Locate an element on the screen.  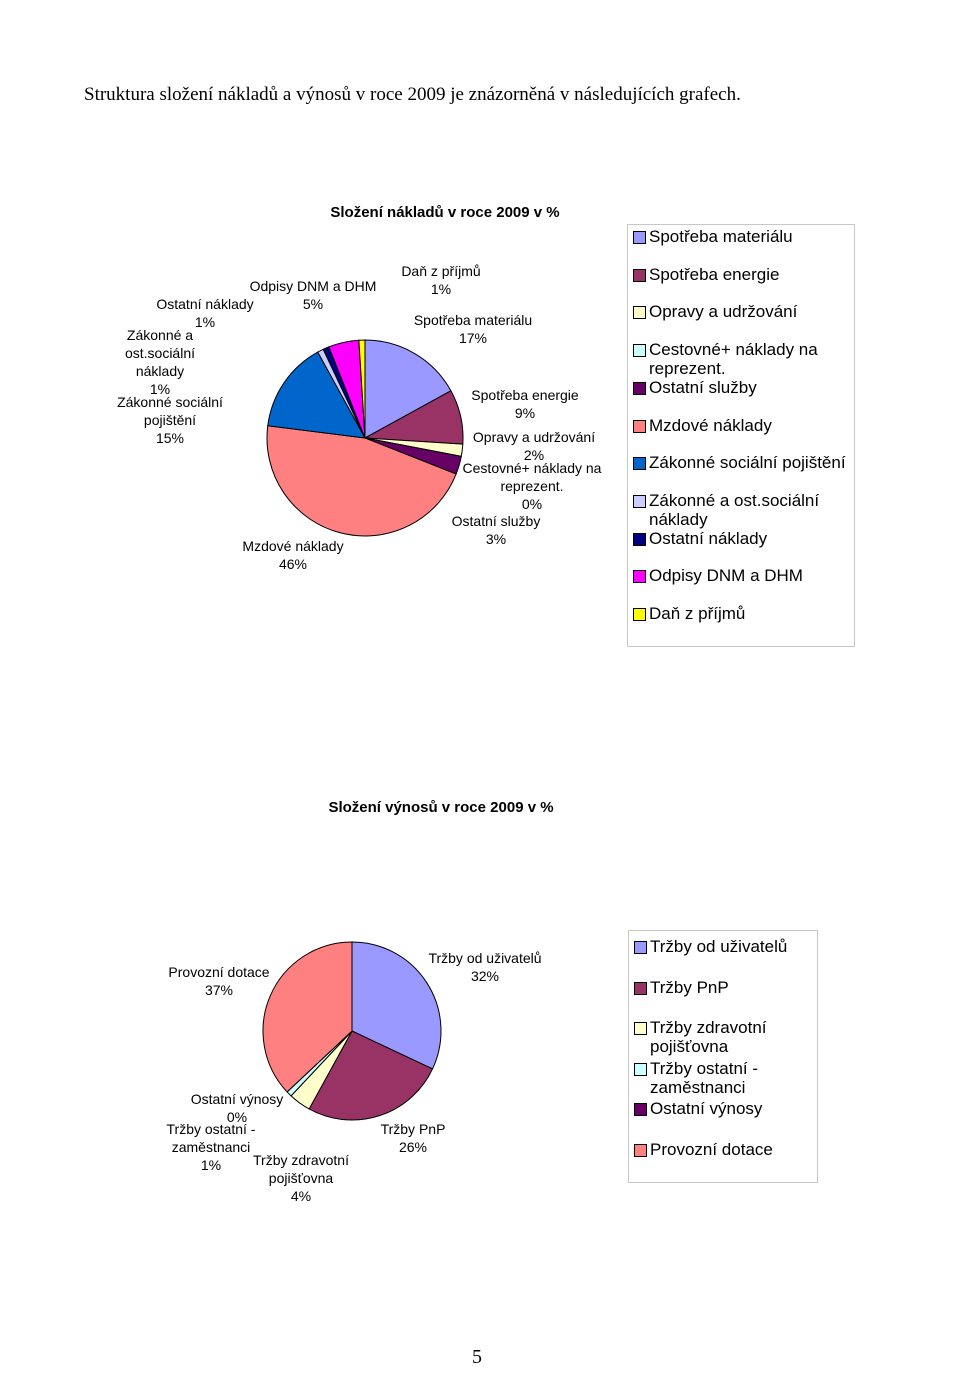
chart-title: Složení výnosů v roce 2009 v % is located at coordinates (441, 807).